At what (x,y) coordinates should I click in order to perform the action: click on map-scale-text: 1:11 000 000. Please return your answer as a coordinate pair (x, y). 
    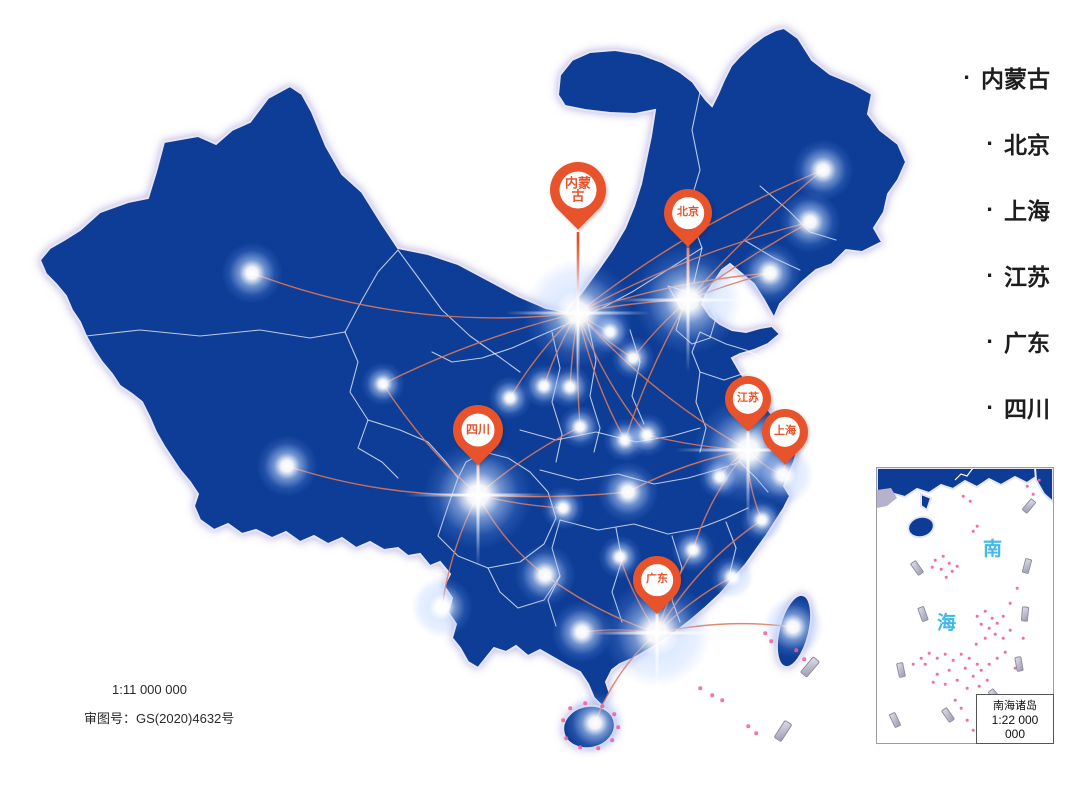
    Looking at the image, I should click on (149, 689).